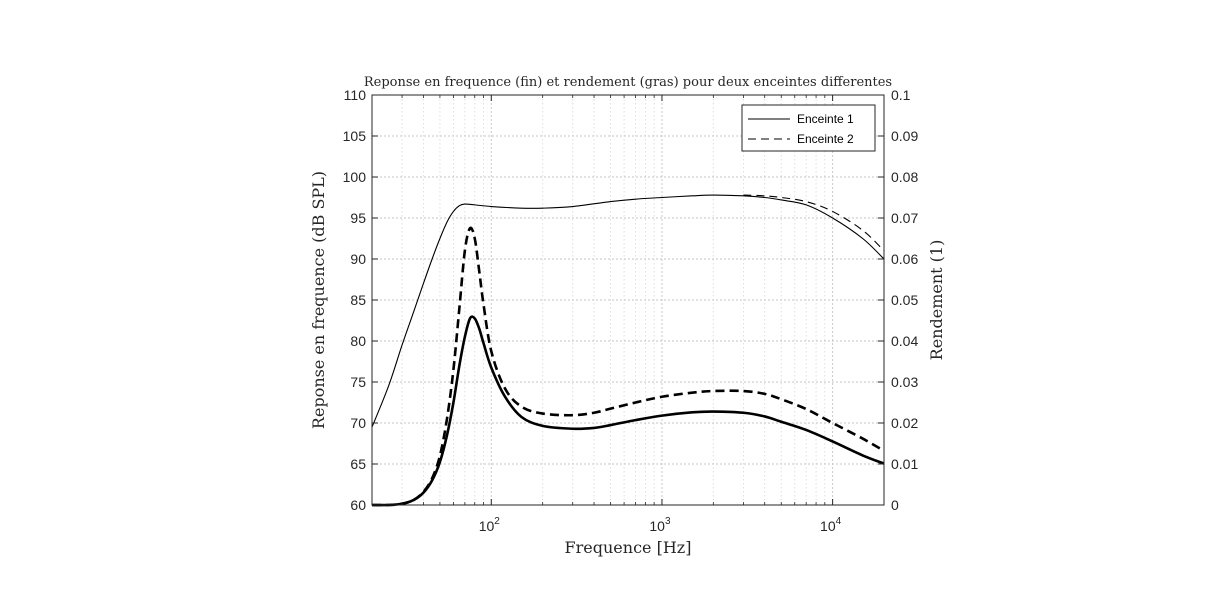 This screenshot has height=616, width=1232. I want to click on y-right-tick-label: 0.1, so click(901, 95).